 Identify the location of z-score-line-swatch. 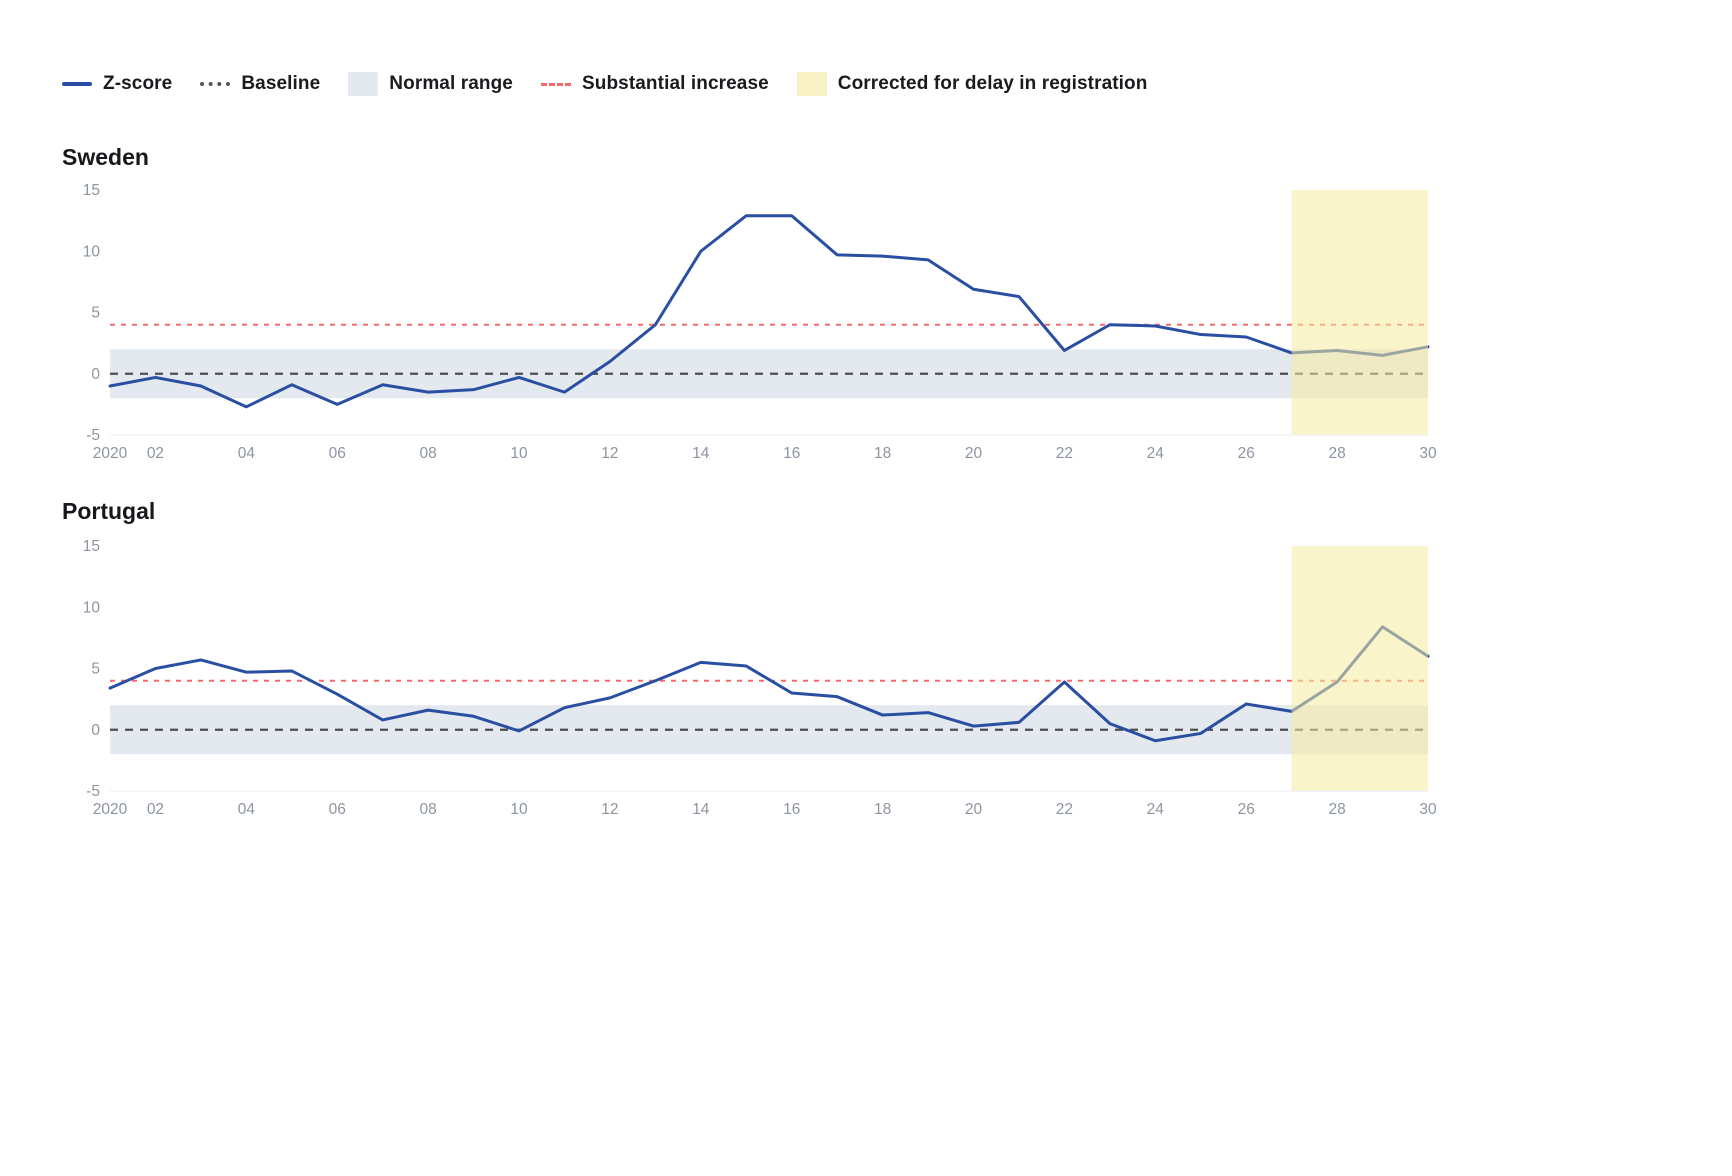
(77, 84).